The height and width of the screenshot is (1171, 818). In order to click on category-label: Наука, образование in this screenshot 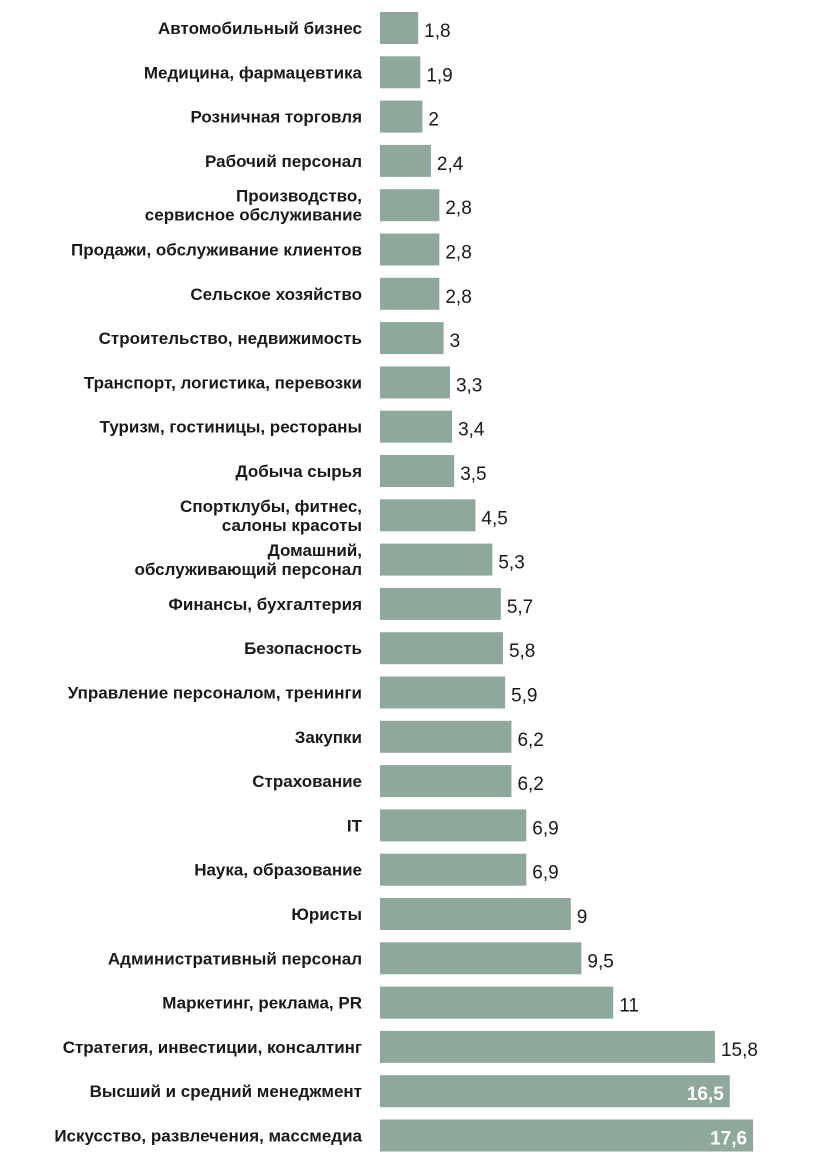, I will do `click(278, 870)`.